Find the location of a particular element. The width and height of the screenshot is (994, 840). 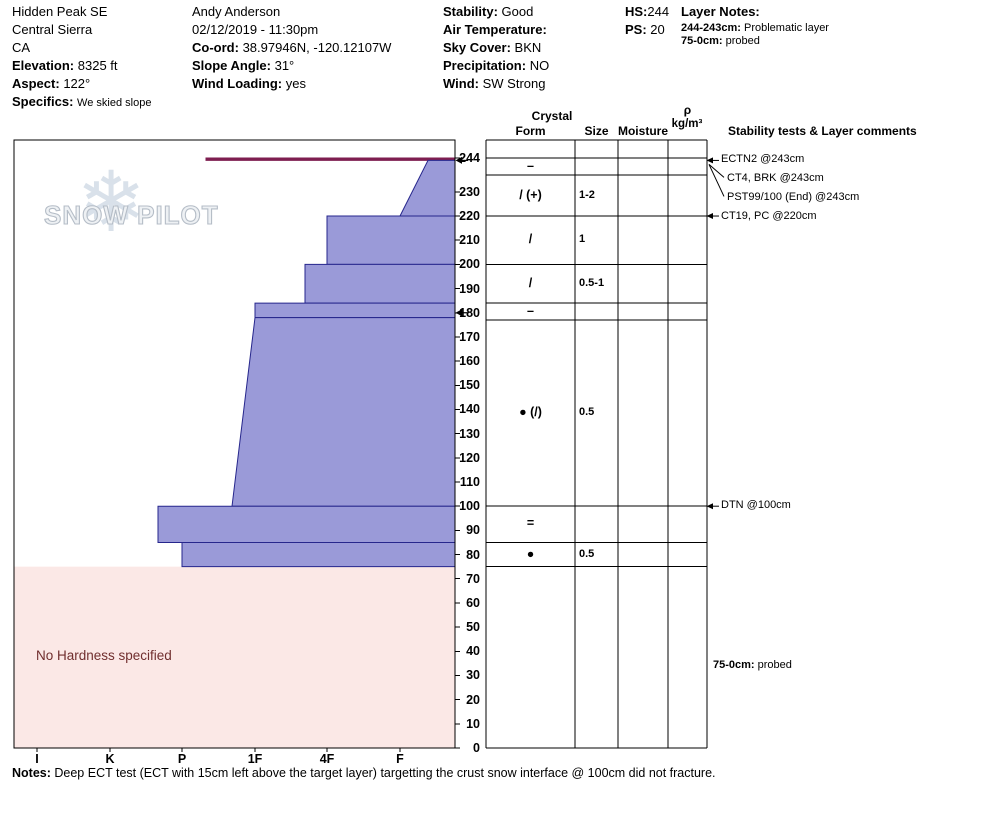

coordinates: Co-ord: 38.97946N, -120.12107W is located at coordinates (292, 47).